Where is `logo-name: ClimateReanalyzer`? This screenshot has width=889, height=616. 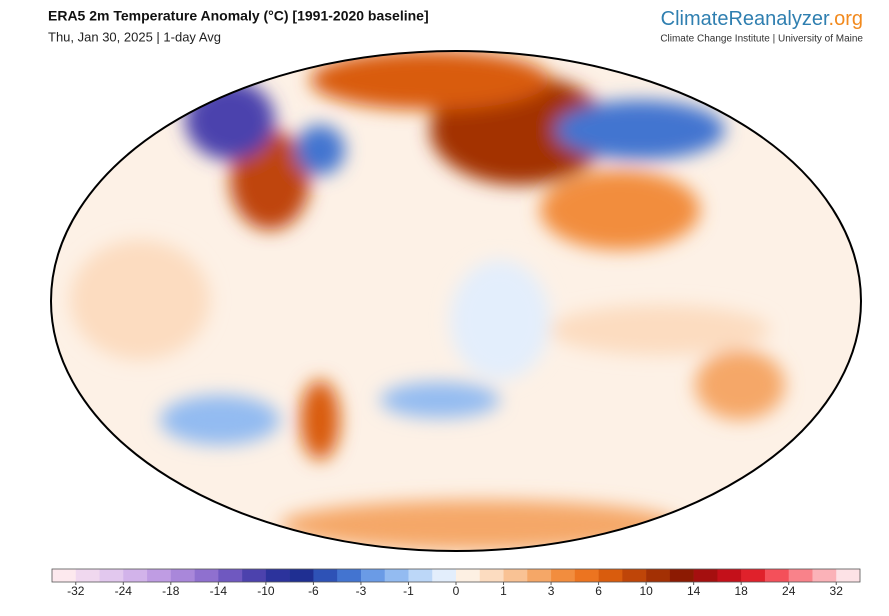
logo-name: ClimateReanalyzer is located at coordinates (745, 19).